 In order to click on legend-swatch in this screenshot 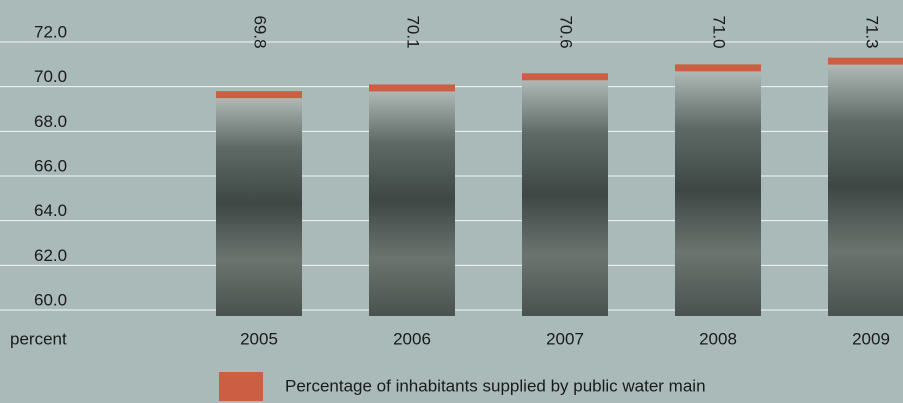, I will do `click(241, 386)`.